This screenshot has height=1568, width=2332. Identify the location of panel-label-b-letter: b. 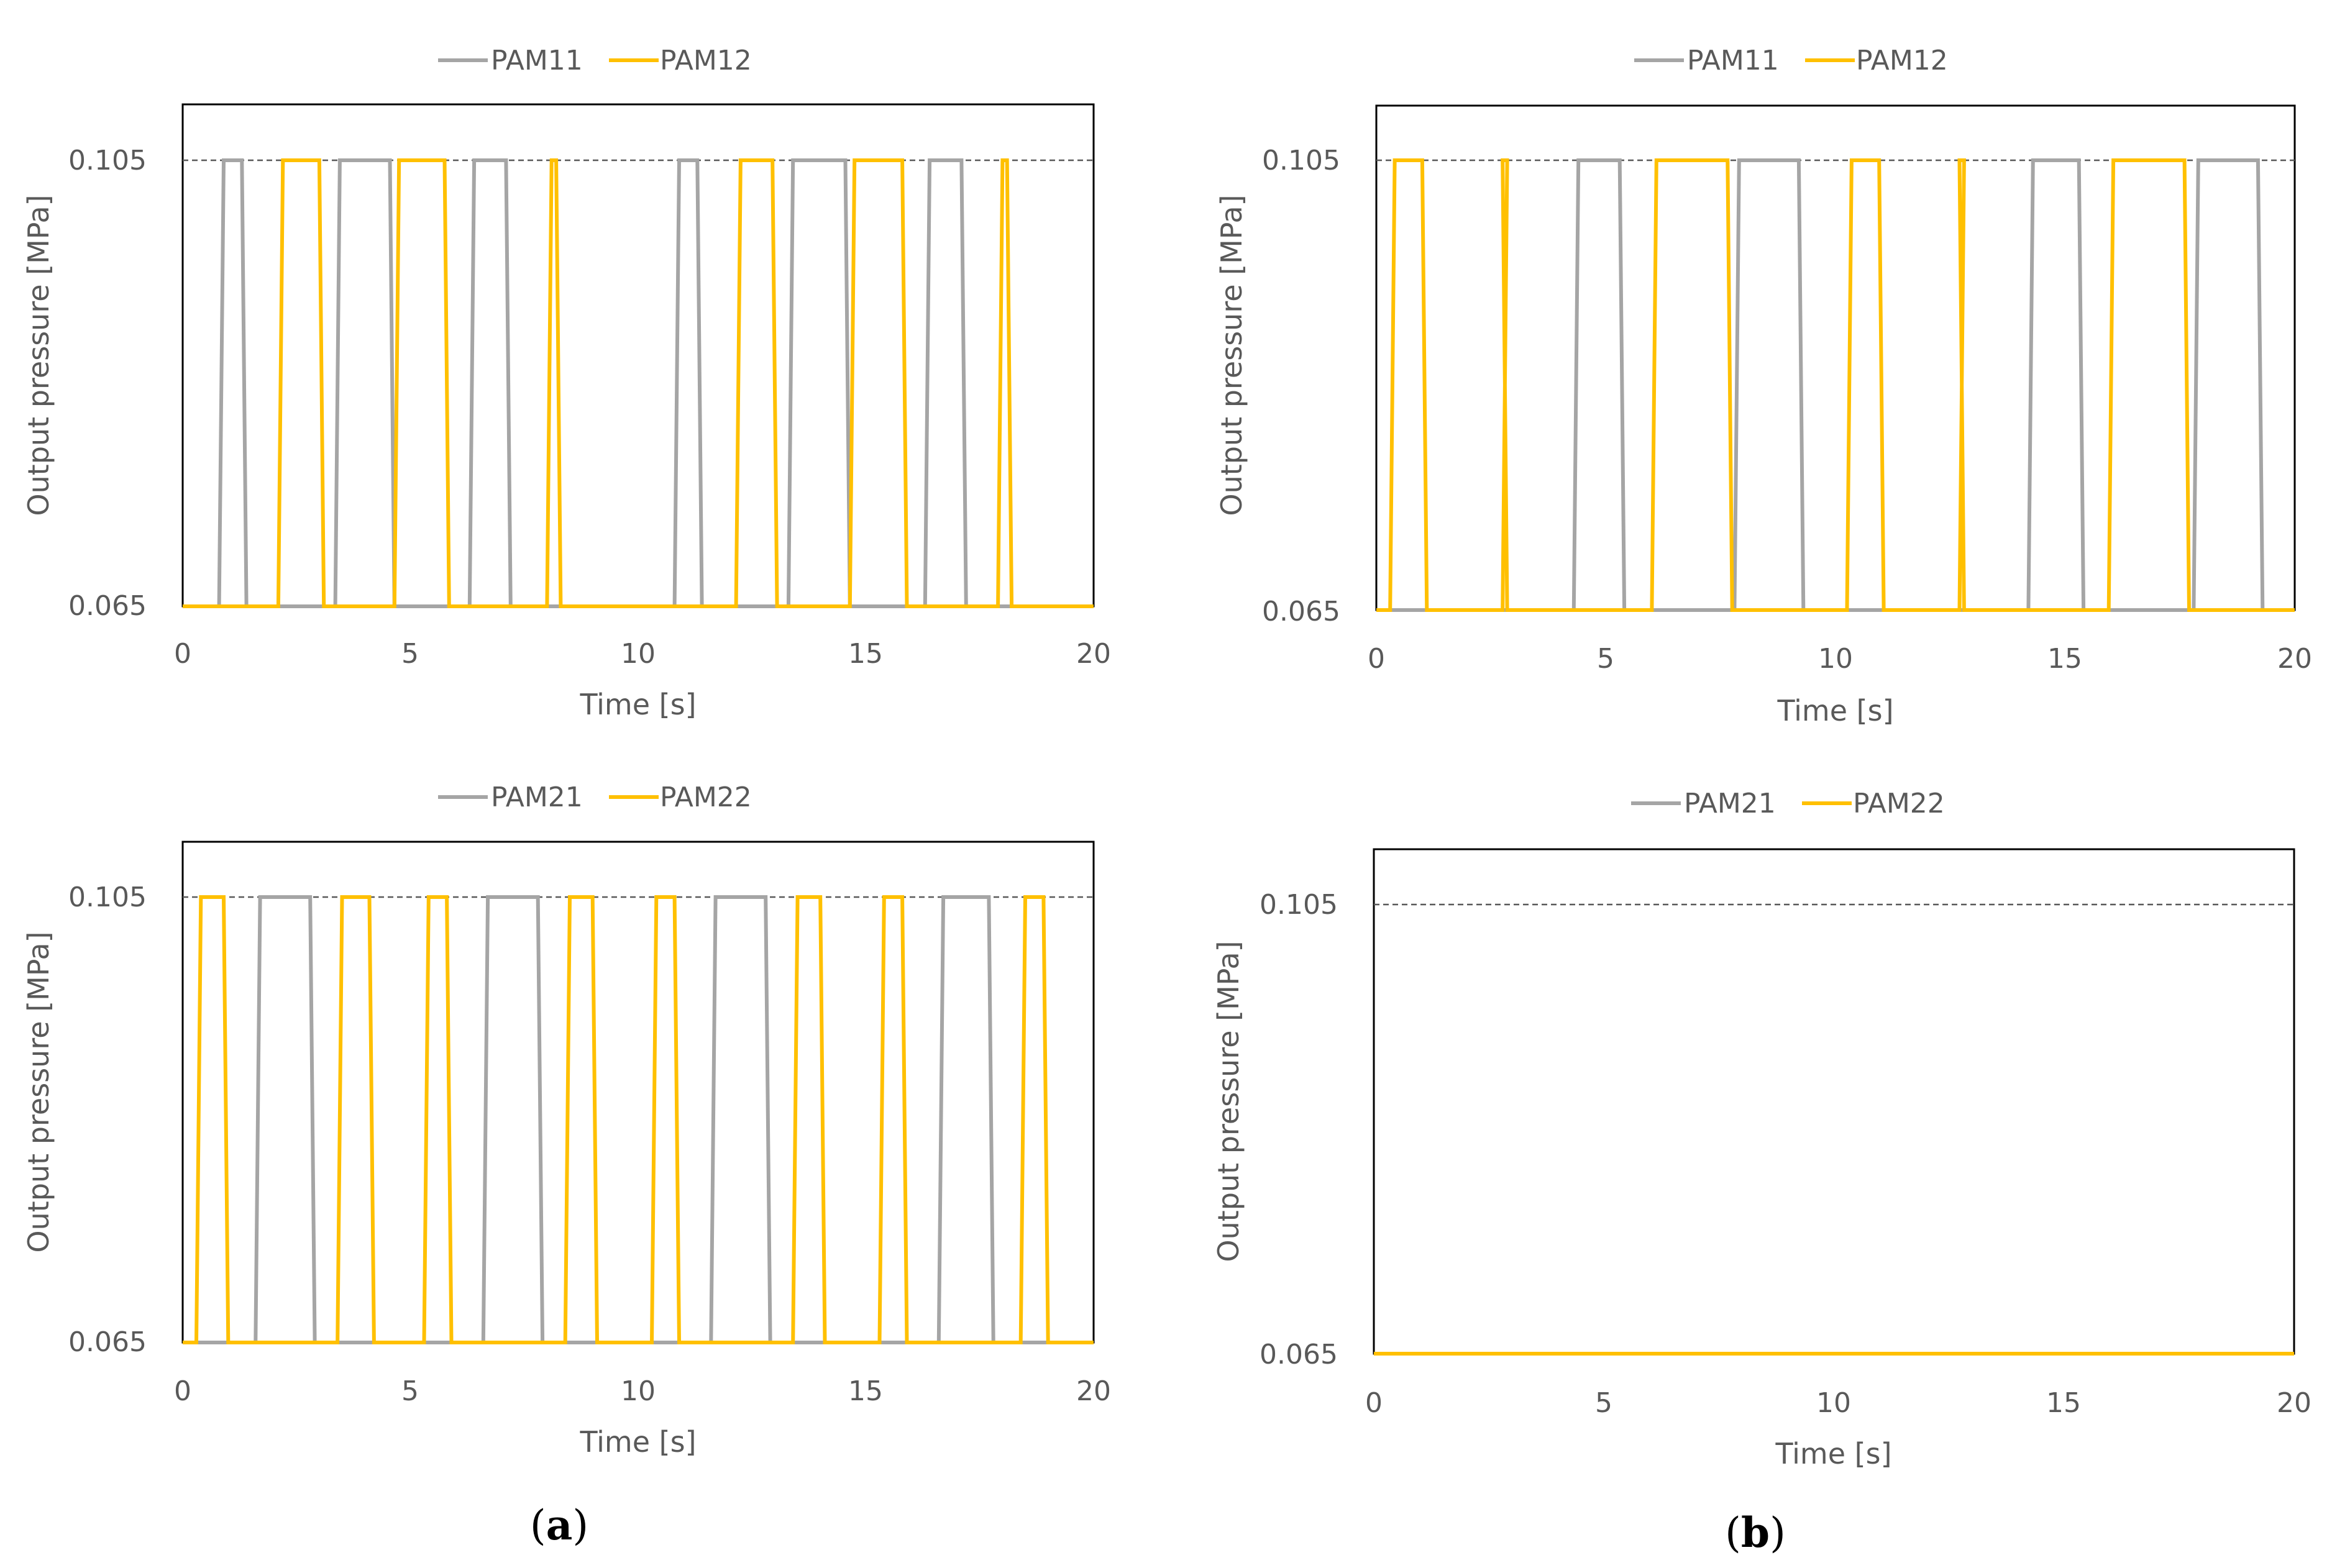
(1755, 1532).